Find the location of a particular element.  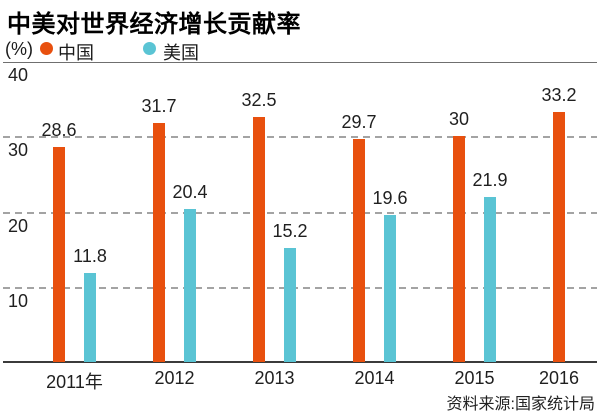

bar-usa-2013 is located at coordinates (290, 304).